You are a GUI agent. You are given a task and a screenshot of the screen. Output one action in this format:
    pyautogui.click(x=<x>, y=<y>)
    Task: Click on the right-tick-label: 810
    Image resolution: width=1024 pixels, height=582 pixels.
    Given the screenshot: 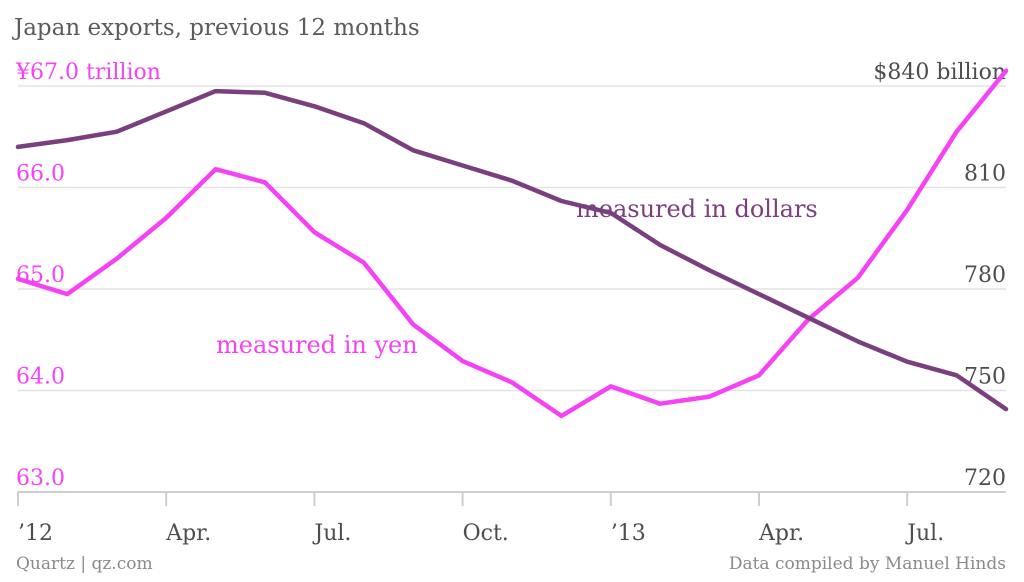 What is the action you would take?
    pyautogui.click(x=985, y=174)
    